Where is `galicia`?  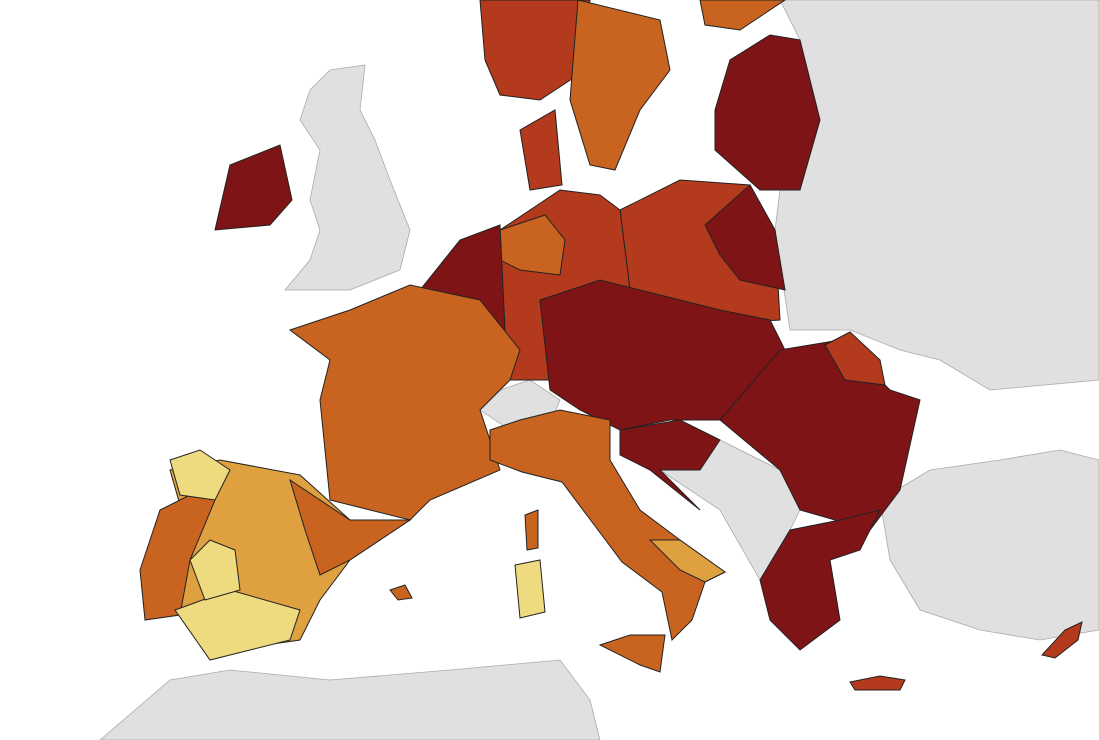
galicia is located at coordinates (200, 475).